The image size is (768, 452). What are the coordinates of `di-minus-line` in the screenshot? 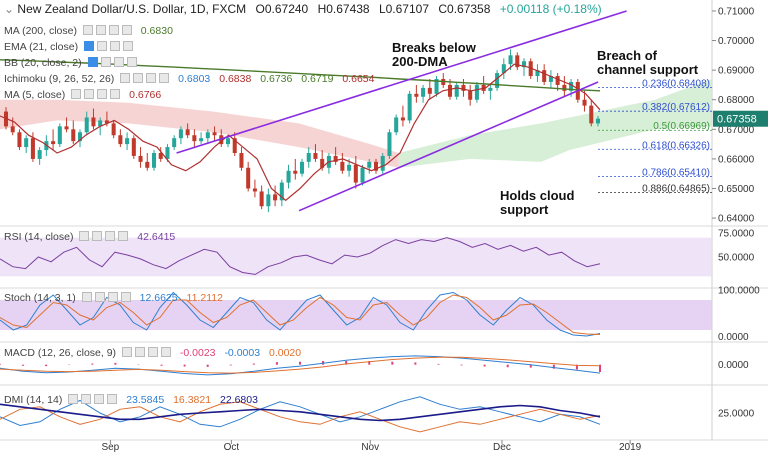 It's located at (300, 417).